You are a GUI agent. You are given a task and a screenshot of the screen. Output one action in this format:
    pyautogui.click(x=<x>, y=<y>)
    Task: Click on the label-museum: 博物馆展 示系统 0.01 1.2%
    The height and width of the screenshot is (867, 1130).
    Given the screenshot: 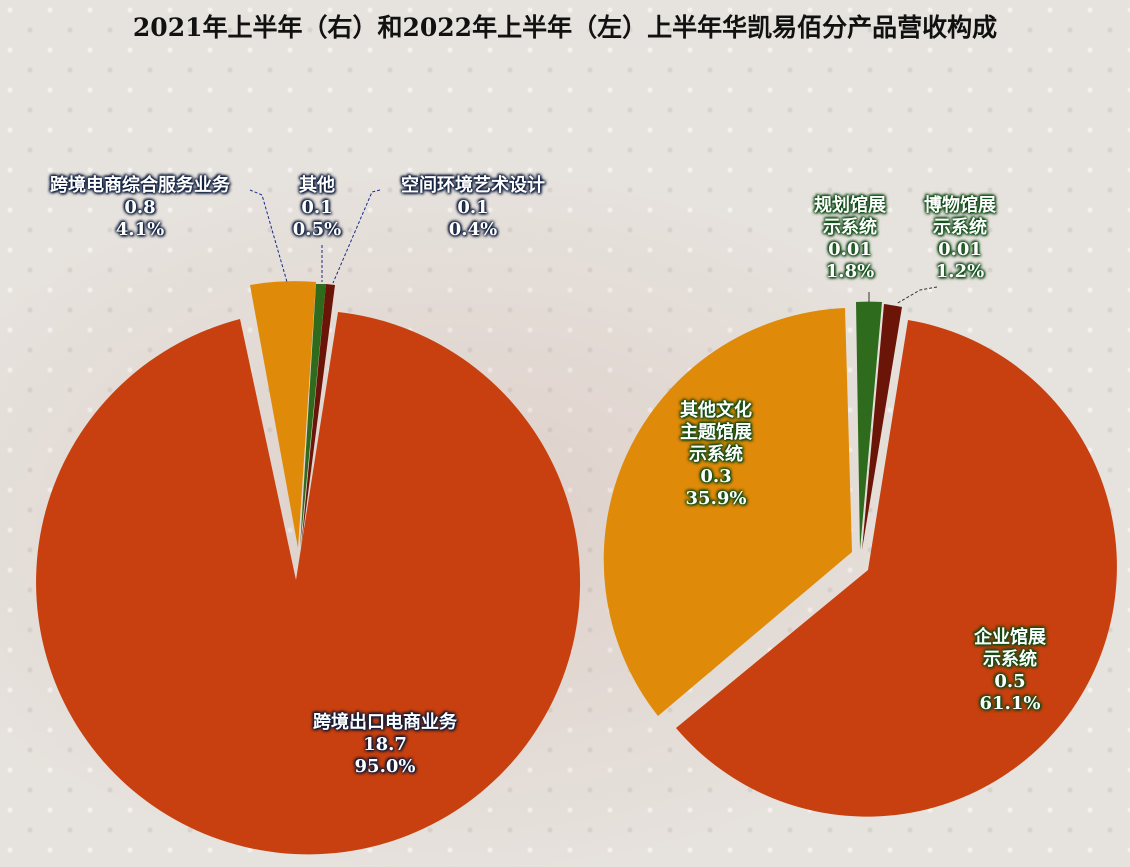 What is the action you would take?
    pyautogui.click(x=960, y=238)
    